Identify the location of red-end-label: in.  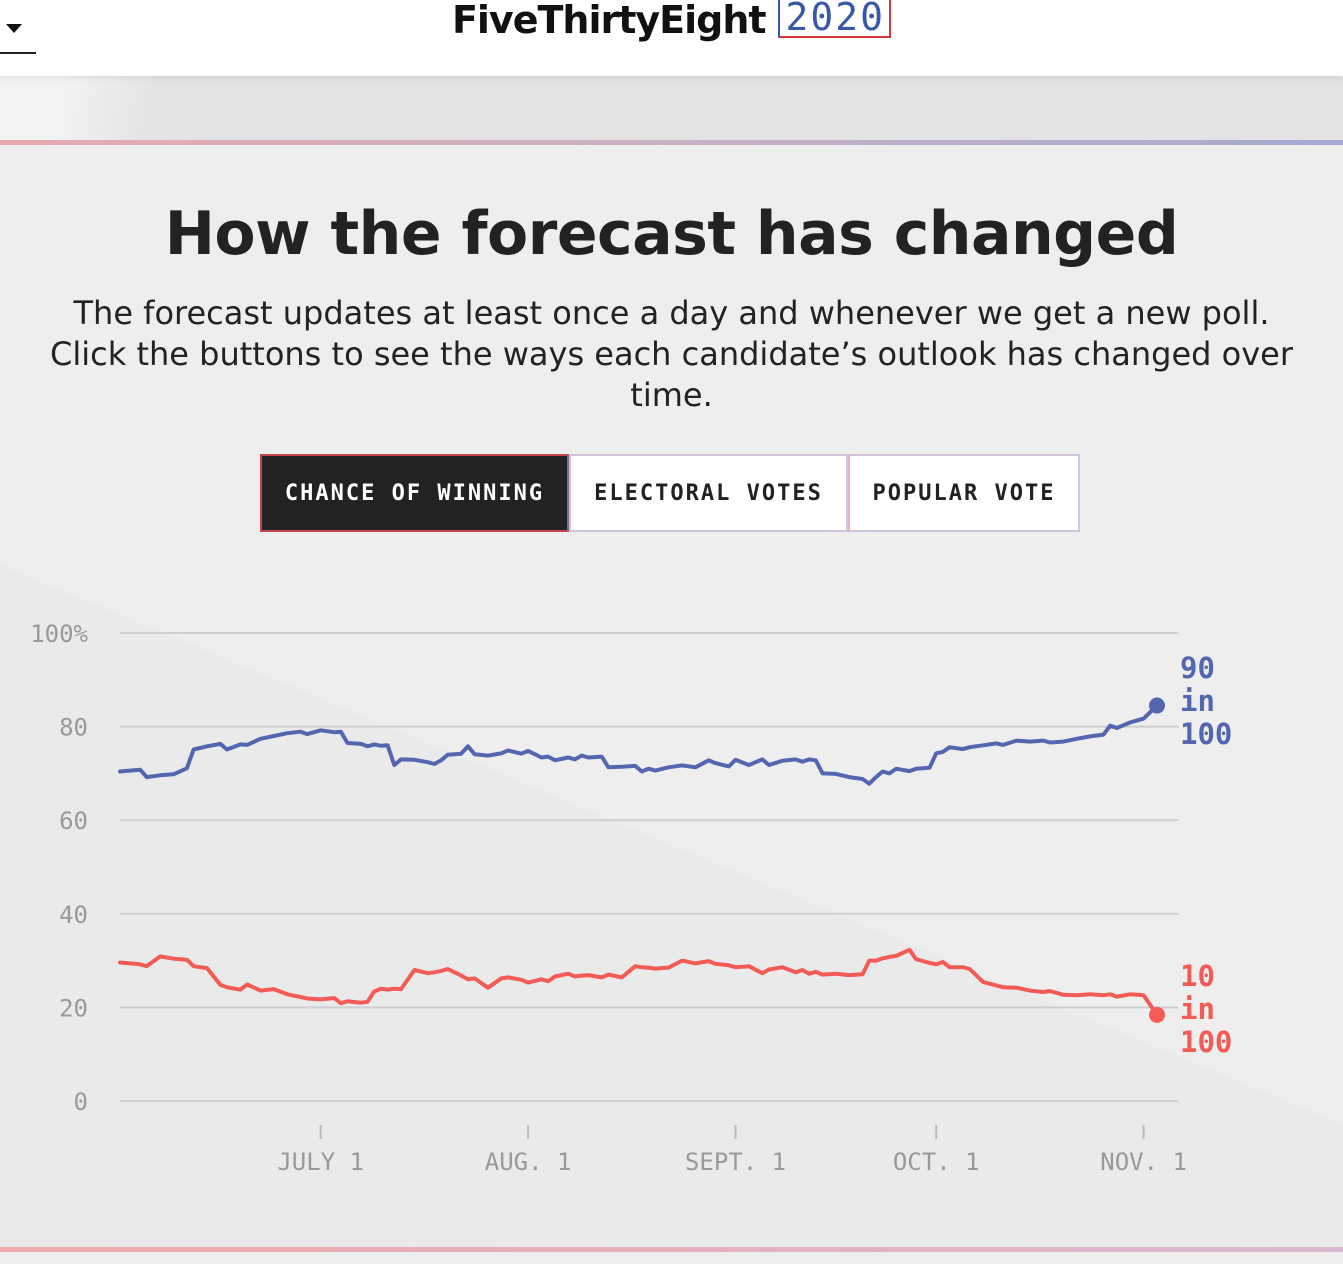
(1197, 1009).